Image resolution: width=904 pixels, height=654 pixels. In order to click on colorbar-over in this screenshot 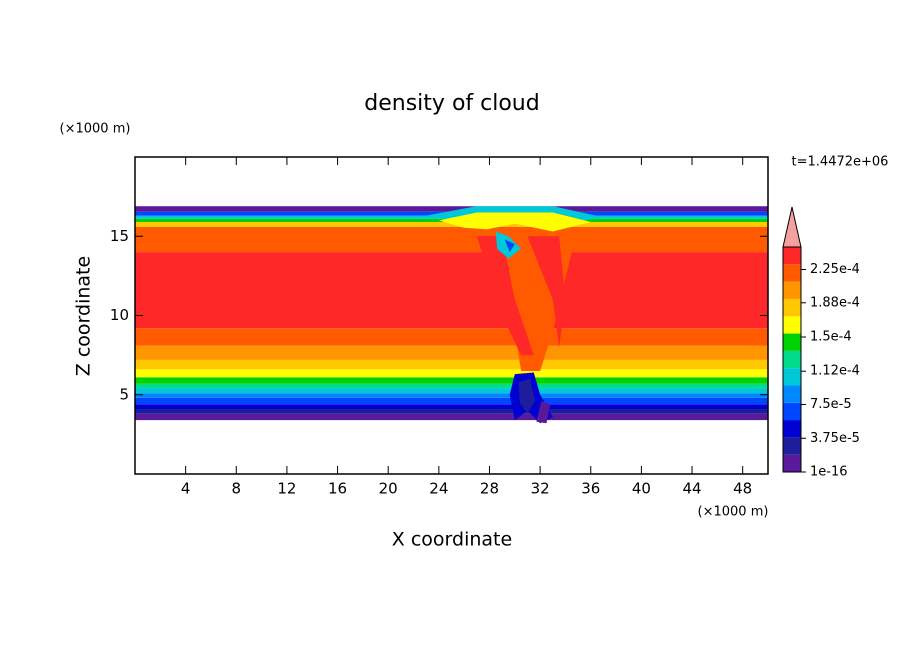, I will do `click(792, 227)`.